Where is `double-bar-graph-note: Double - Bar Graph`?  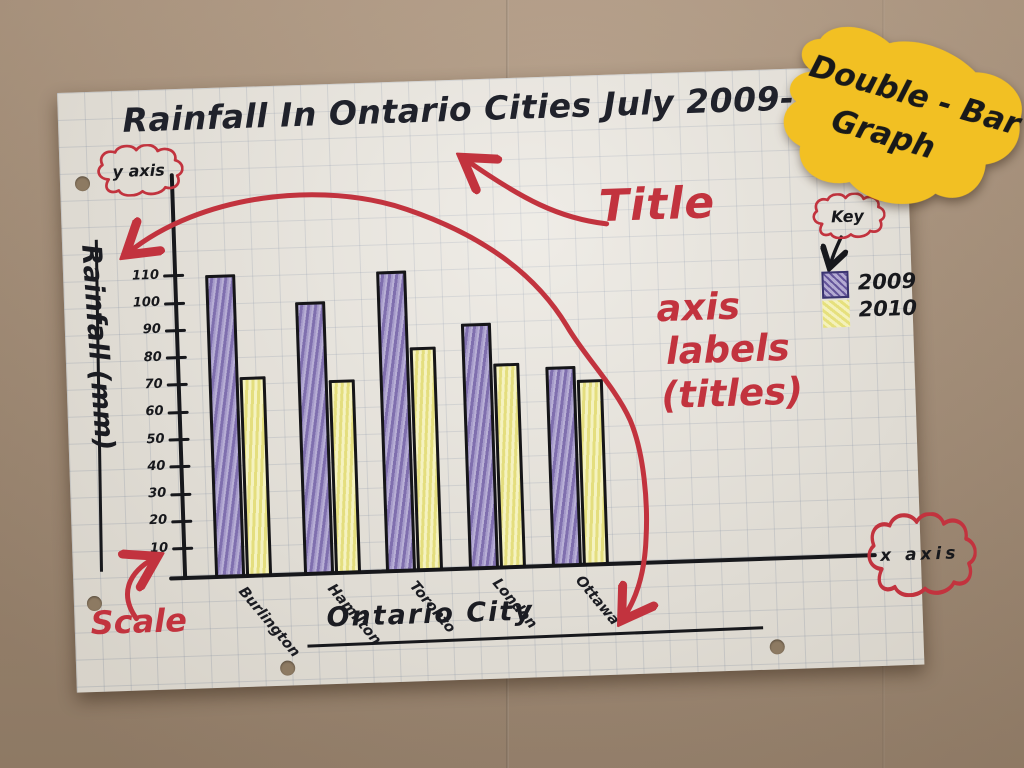
double-bar-graph-note: Double - Bar Graph is located at coordinates (888, 123).